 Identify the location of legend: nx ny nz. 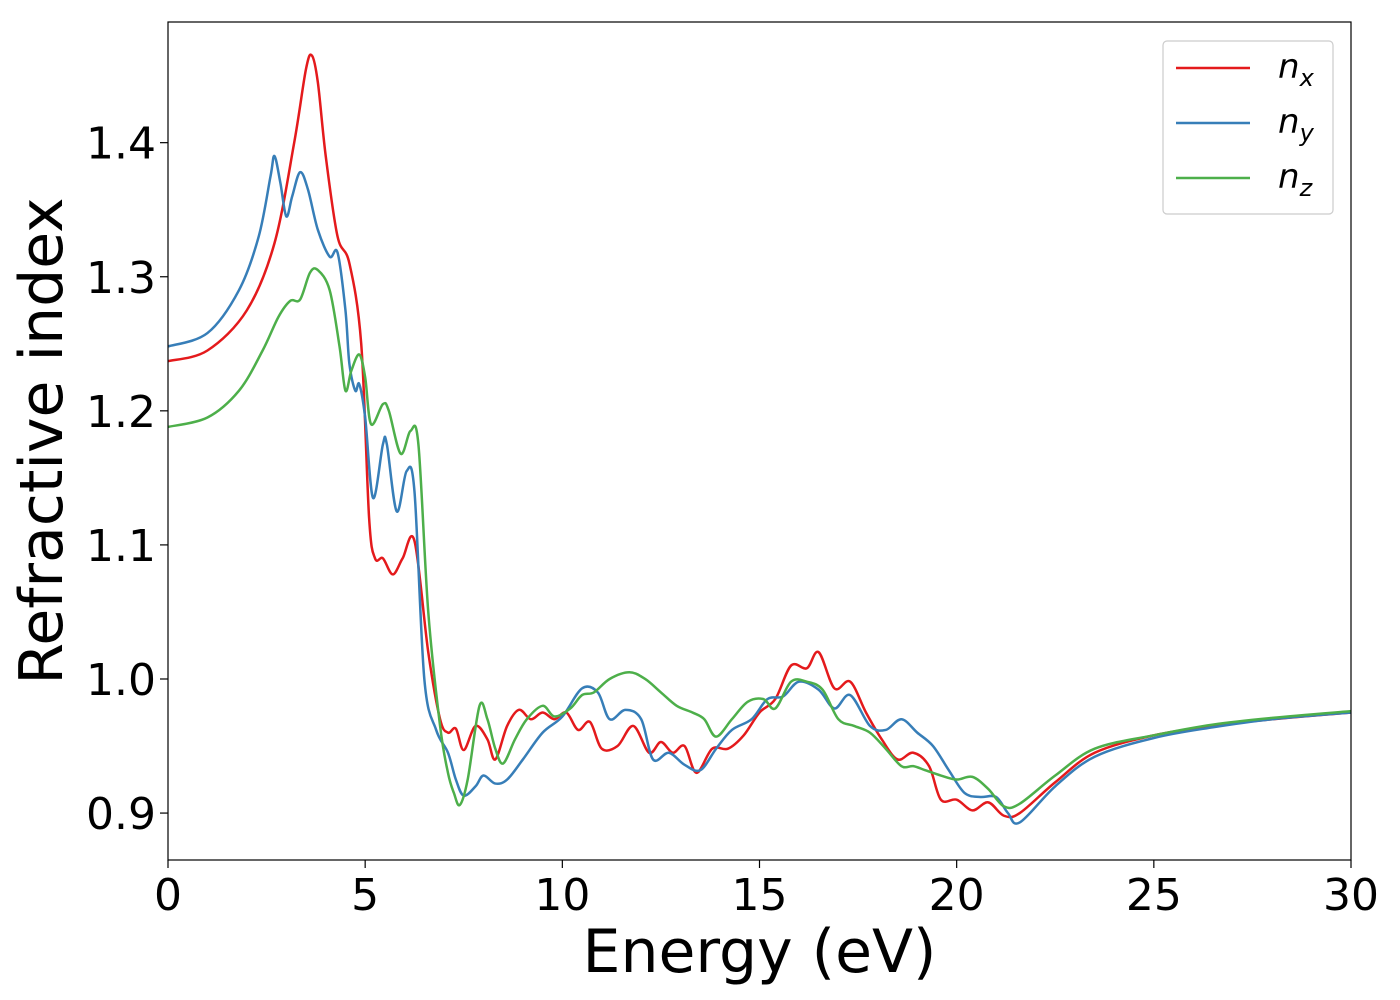
(1248, 127).